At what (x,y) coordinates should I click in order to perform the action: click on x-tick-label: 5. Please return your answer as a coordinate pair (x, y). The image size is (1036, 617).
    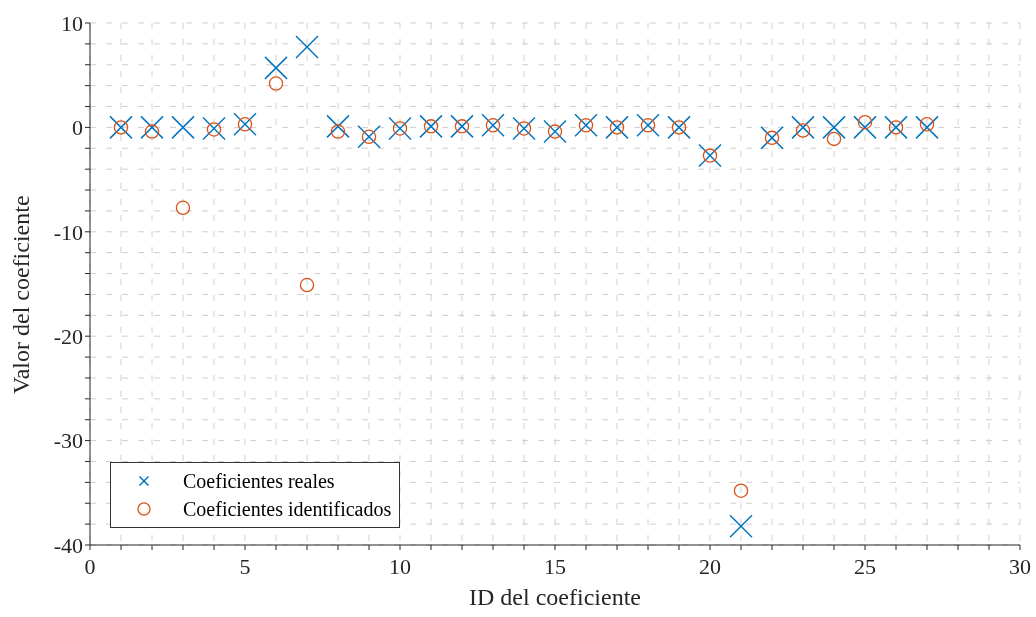
    Looking at the image, I should click on (245, 566).